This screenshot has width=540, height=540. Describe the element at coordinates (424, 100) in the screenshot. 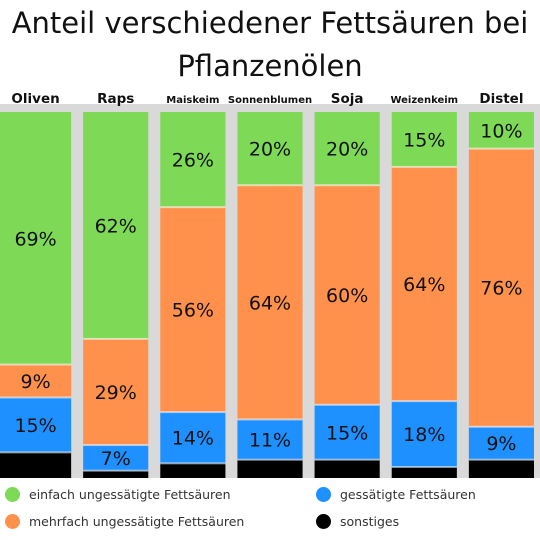

I see `category-label: Weizenkeim` at that location.